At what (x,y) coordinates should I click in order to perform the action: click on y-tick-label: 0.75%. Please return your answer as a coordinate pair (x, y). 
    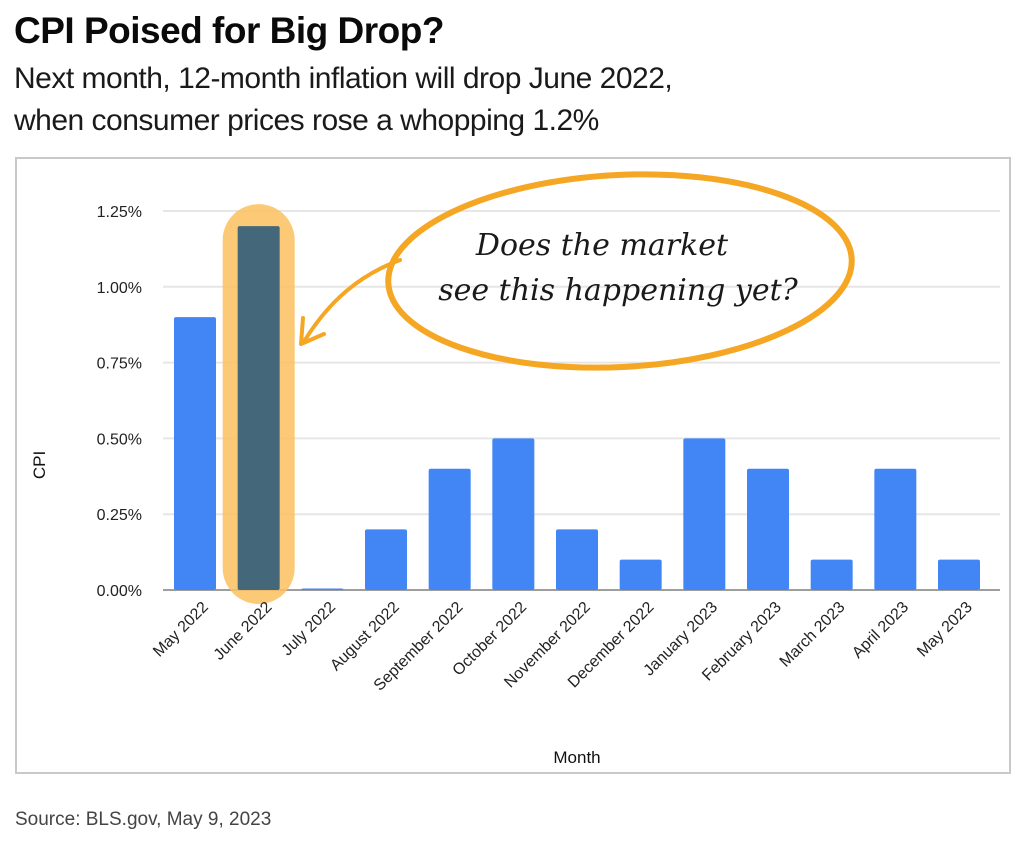
    Looking at the image, I should click on (119, 364).